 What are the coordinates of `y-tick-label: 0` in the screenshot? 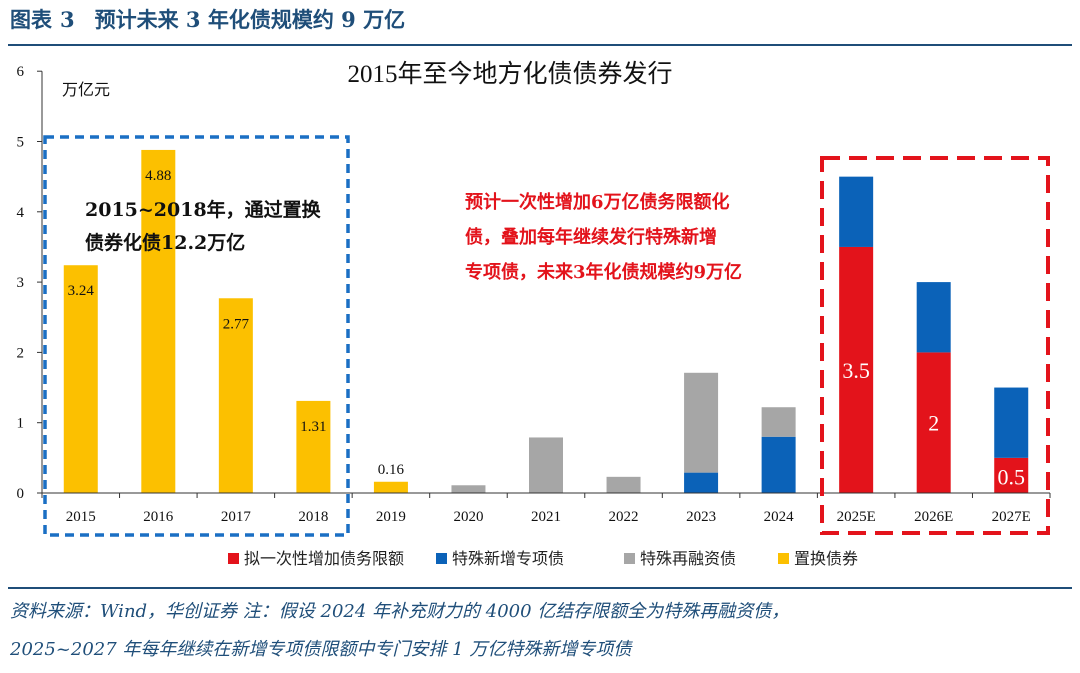 It's located at (21, 494).